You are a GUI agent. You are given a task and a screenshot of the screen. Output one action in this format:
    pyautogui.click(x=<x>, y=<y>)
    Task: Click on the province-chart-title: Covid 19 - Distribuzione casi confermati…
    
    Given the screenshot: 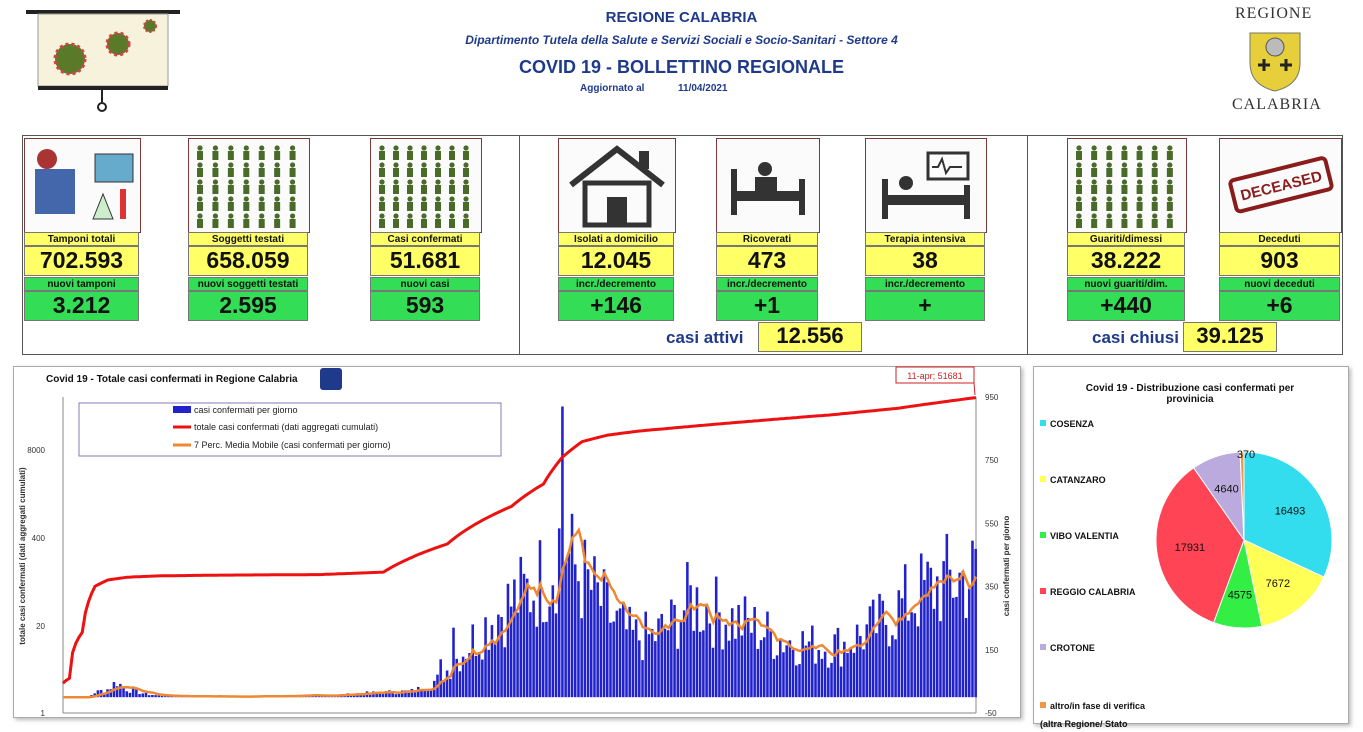 What is the action you would take?
    pyautogui.click(x=1190, y=394)
    